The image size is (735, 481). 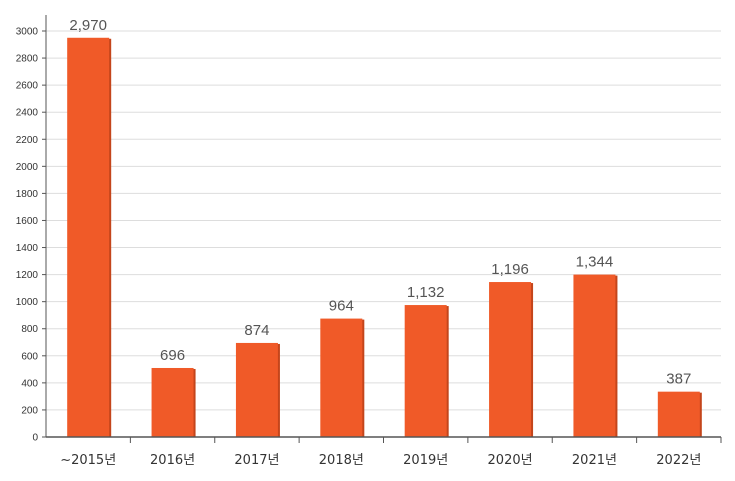 What do you see at coordinates (595, 262) in the screenshot?
I see `data-label: 1,344` at bounding box center [595, 262].